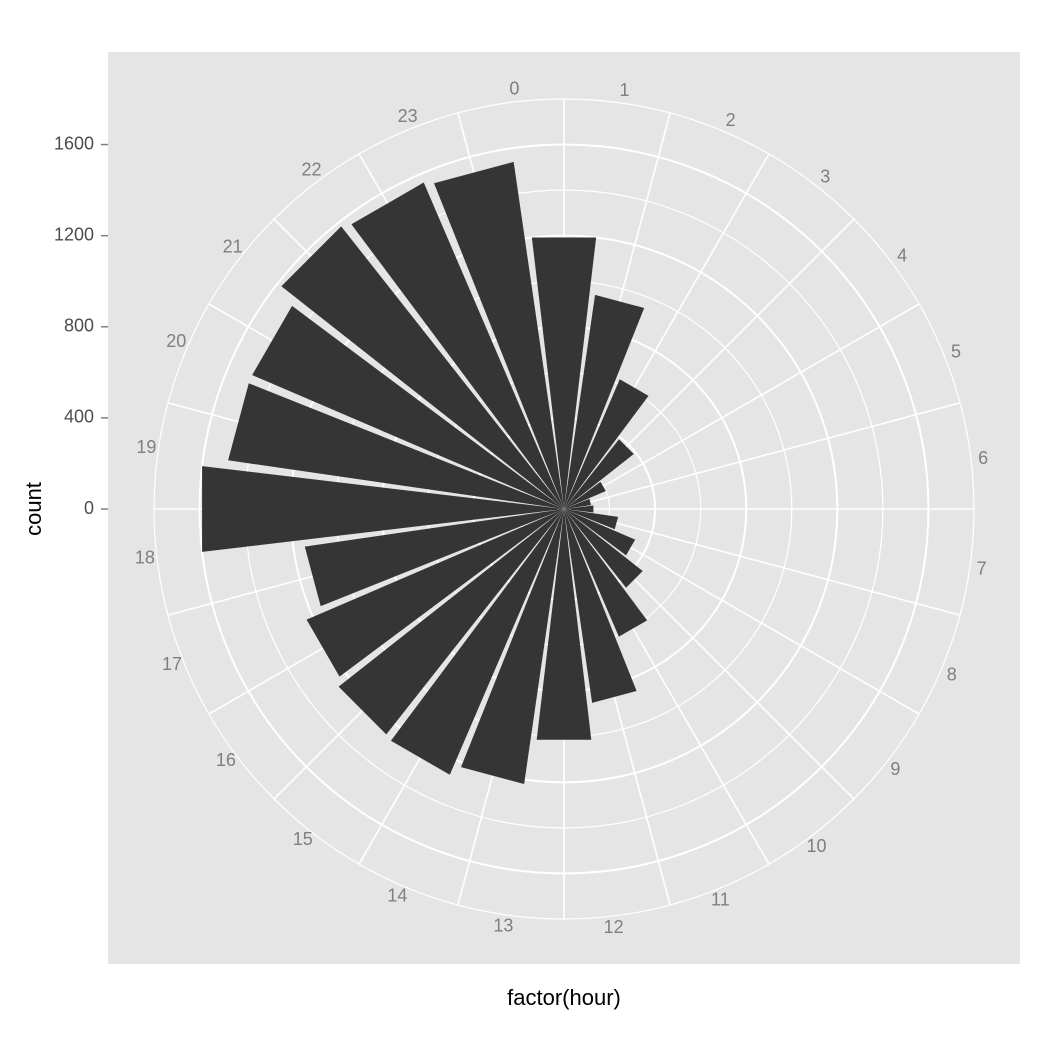 This screenshot has height=1050, width=1050. I want to click on hour-label: 11, so click(720, 900).